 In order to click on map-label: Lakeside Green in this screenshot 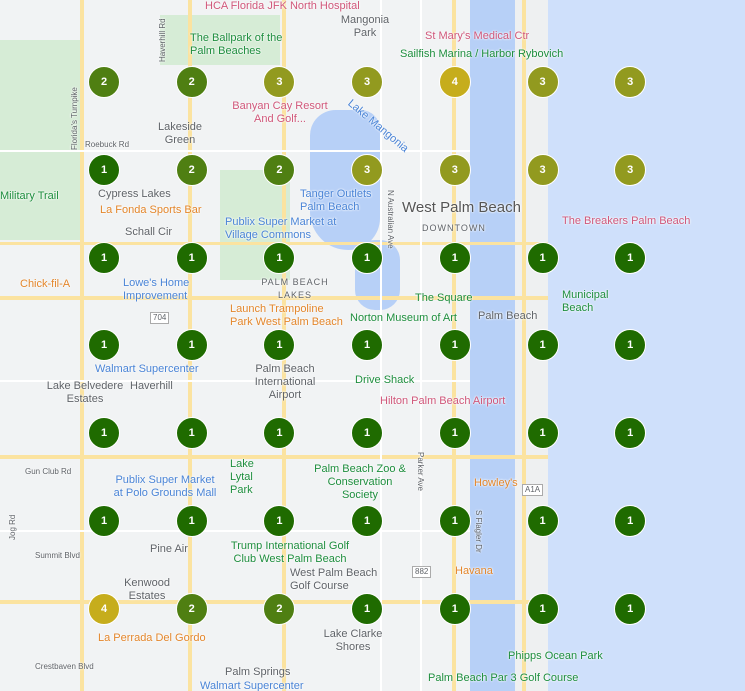, I will do `click(180, 133)`.